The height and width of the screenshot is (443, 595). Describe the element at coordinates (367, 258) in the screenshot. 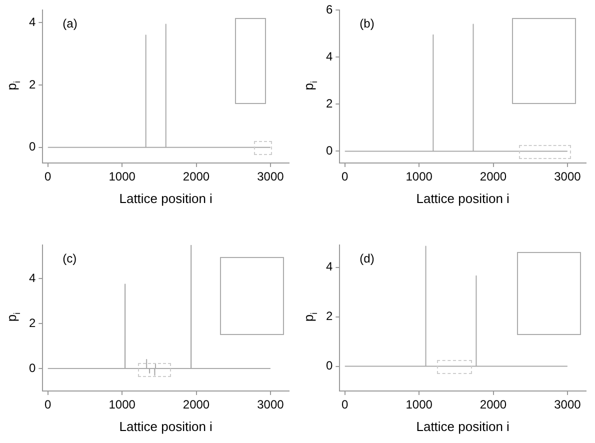

I see `annotation: (d)` at that location.